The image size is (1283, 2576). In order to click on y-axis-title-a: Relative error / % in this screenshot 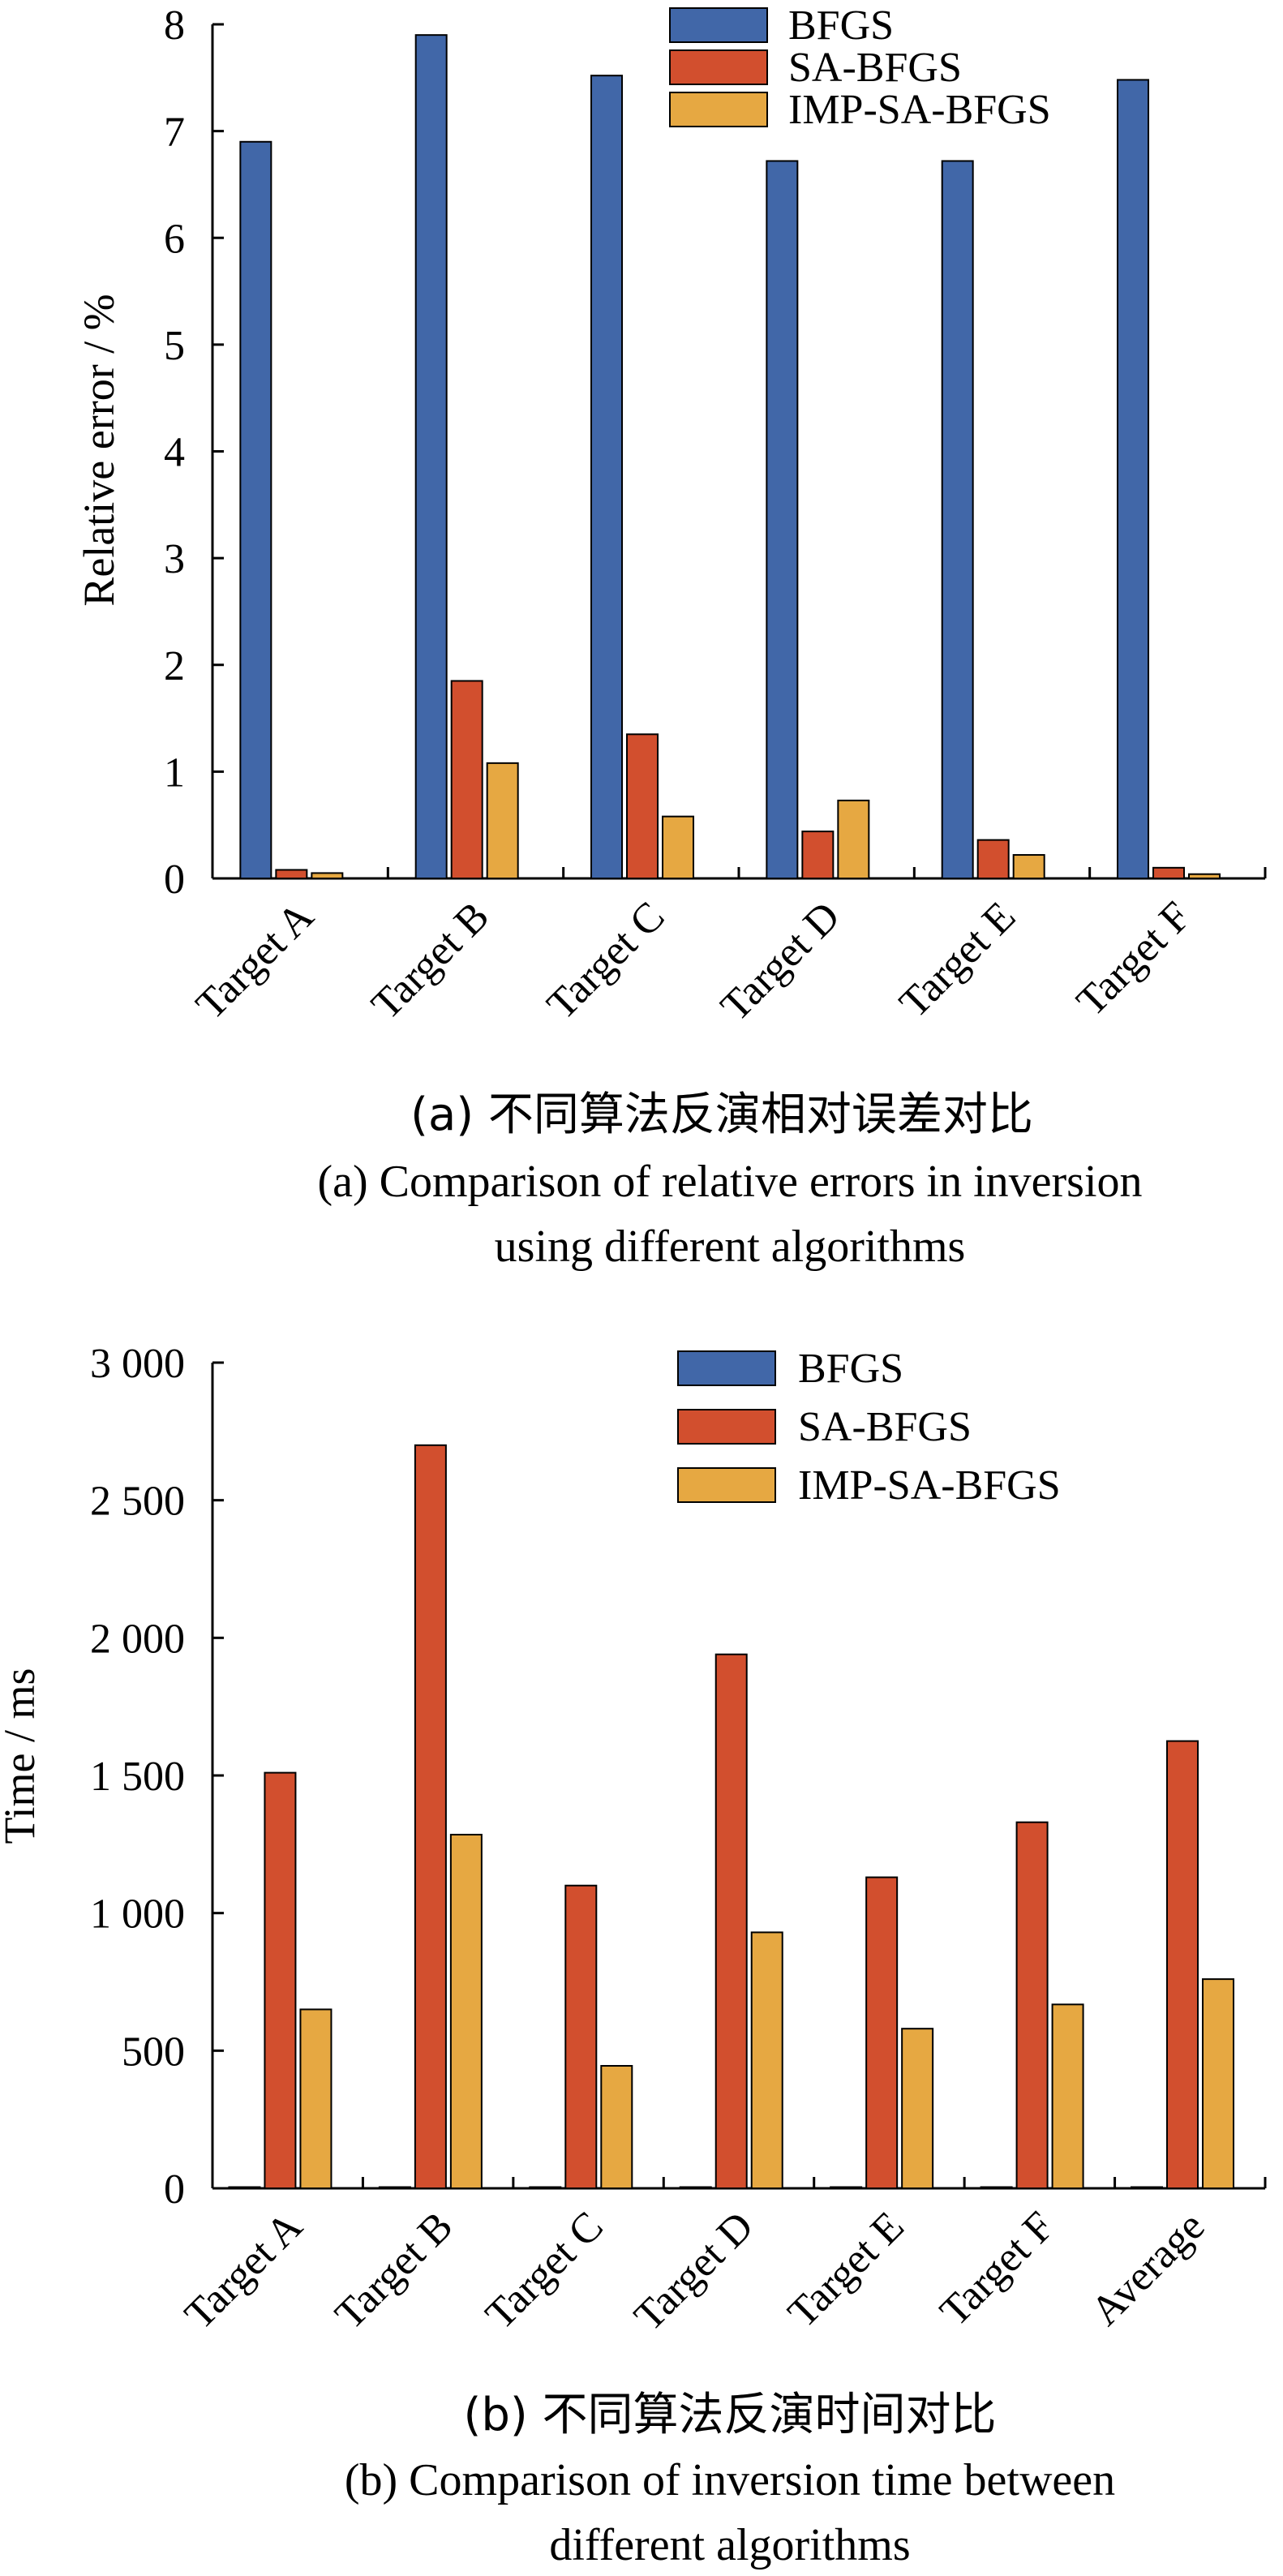, I will do `click(99, 450)`.